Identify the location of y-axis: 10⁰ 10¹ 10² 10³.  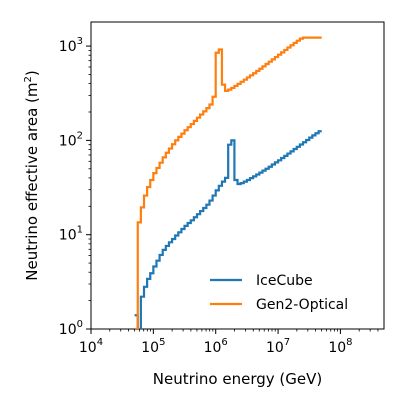
(75, 187).